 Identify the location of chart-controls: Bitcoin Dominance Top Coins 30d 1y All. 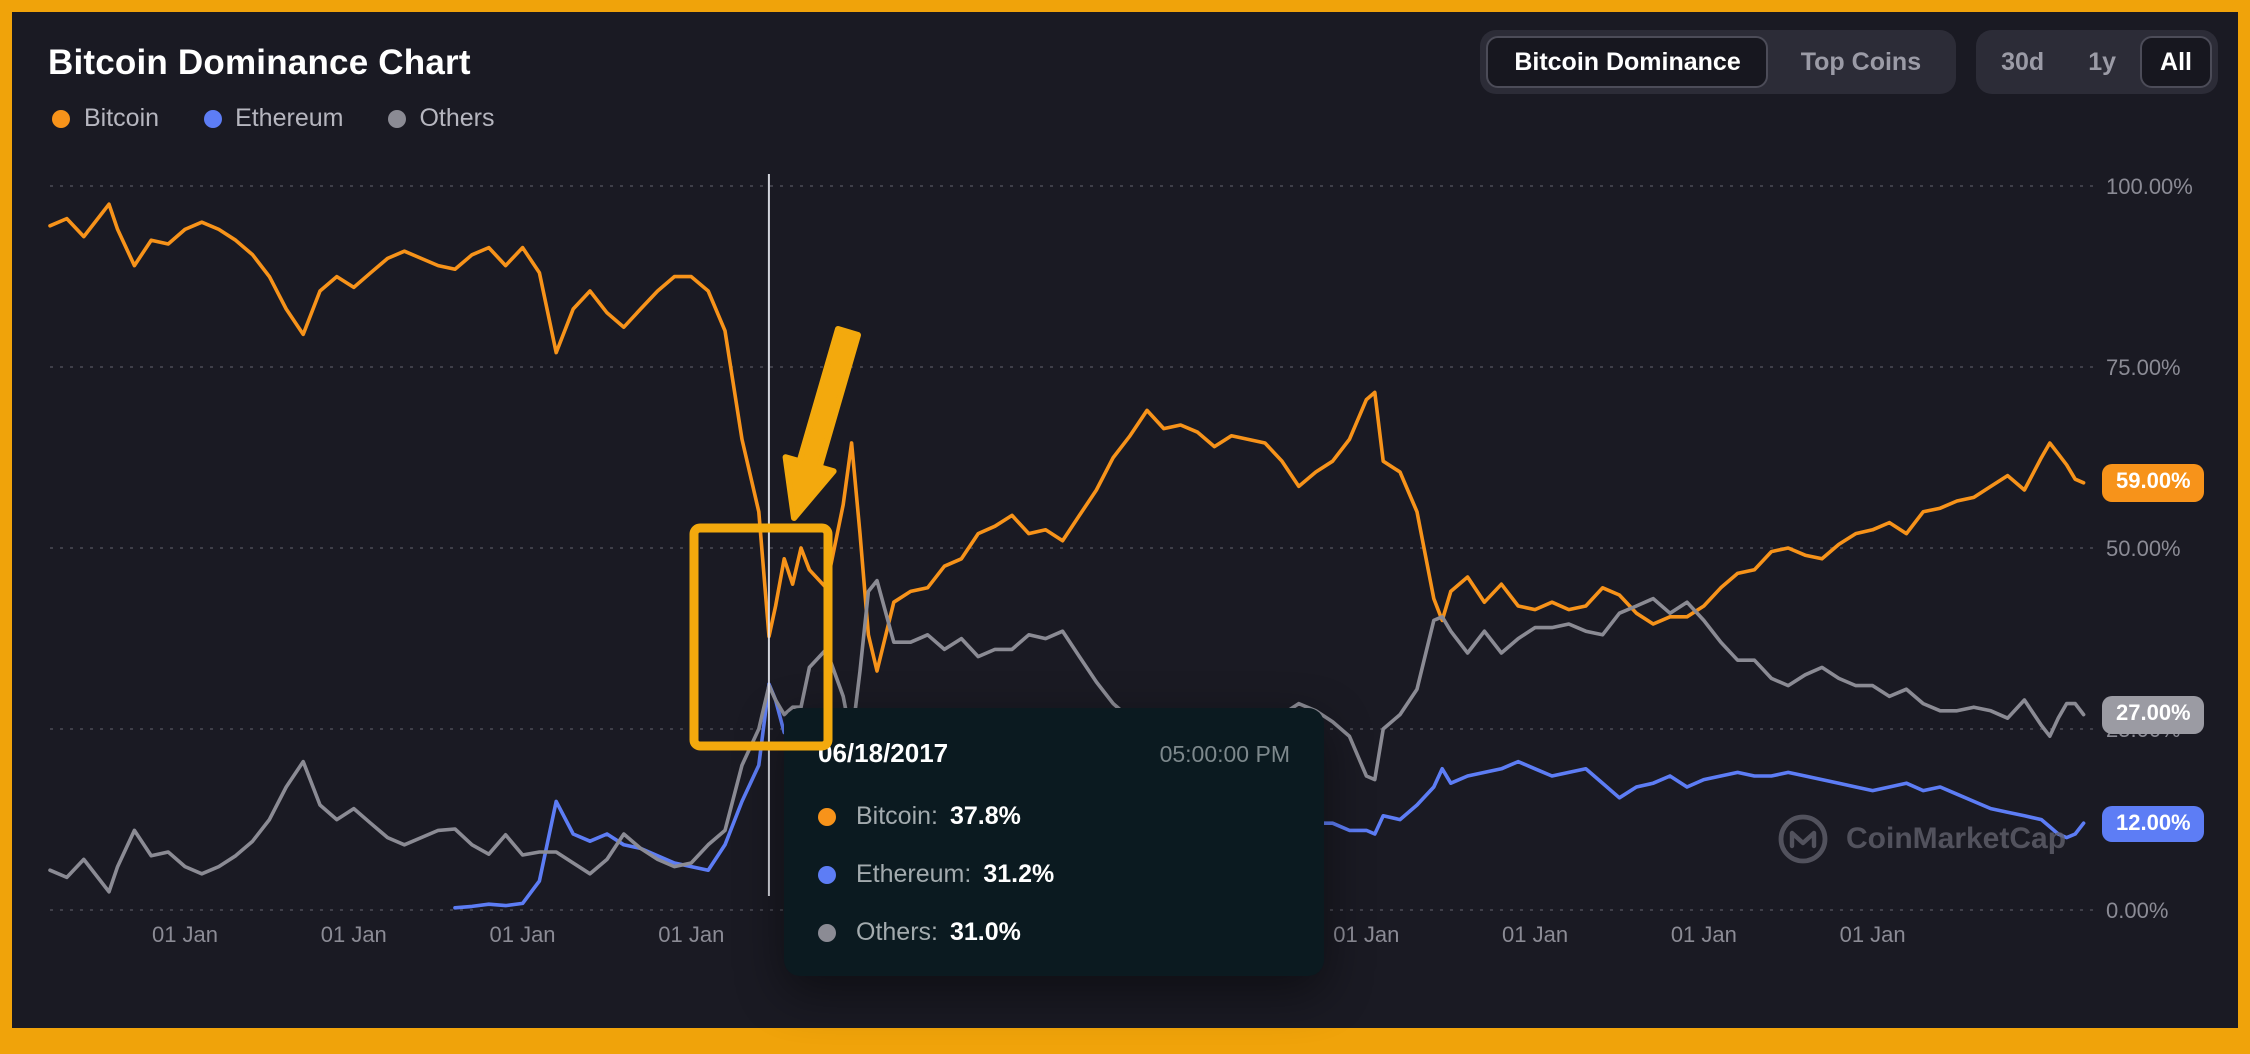
(1849, 62).